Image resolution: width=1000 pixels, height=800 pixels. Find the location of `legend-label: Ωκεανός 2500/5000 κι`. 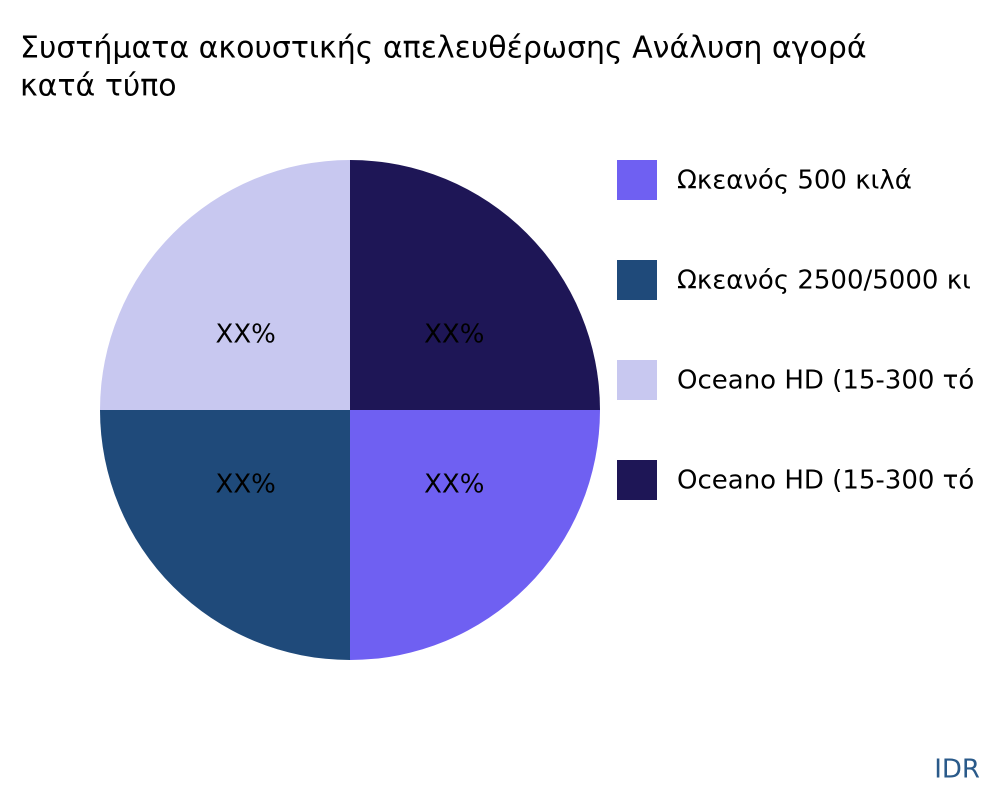

legend-label: Ωκεανός 2500/5000 κι is located at coordinates (824, 281).